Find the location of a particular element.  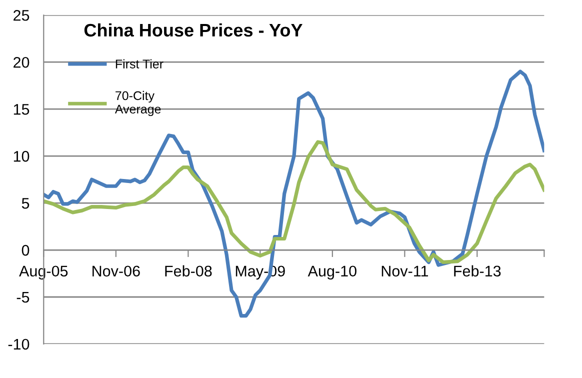

y-tick-label: 10 is located at coordinates (22, 156).